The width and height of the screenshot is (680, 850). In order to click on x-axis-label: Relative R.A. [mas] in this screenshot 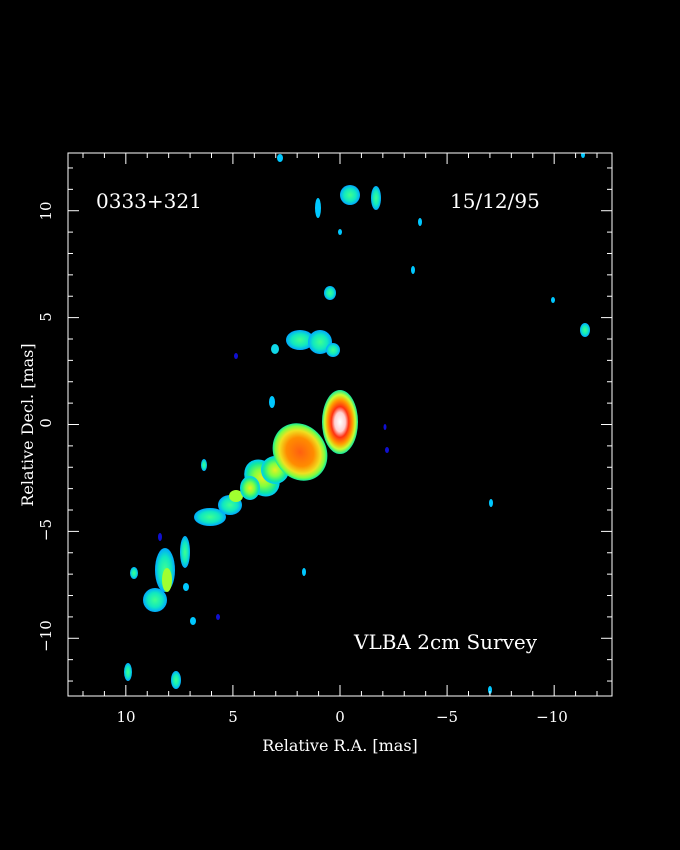, I will do `click(340, 745)`.